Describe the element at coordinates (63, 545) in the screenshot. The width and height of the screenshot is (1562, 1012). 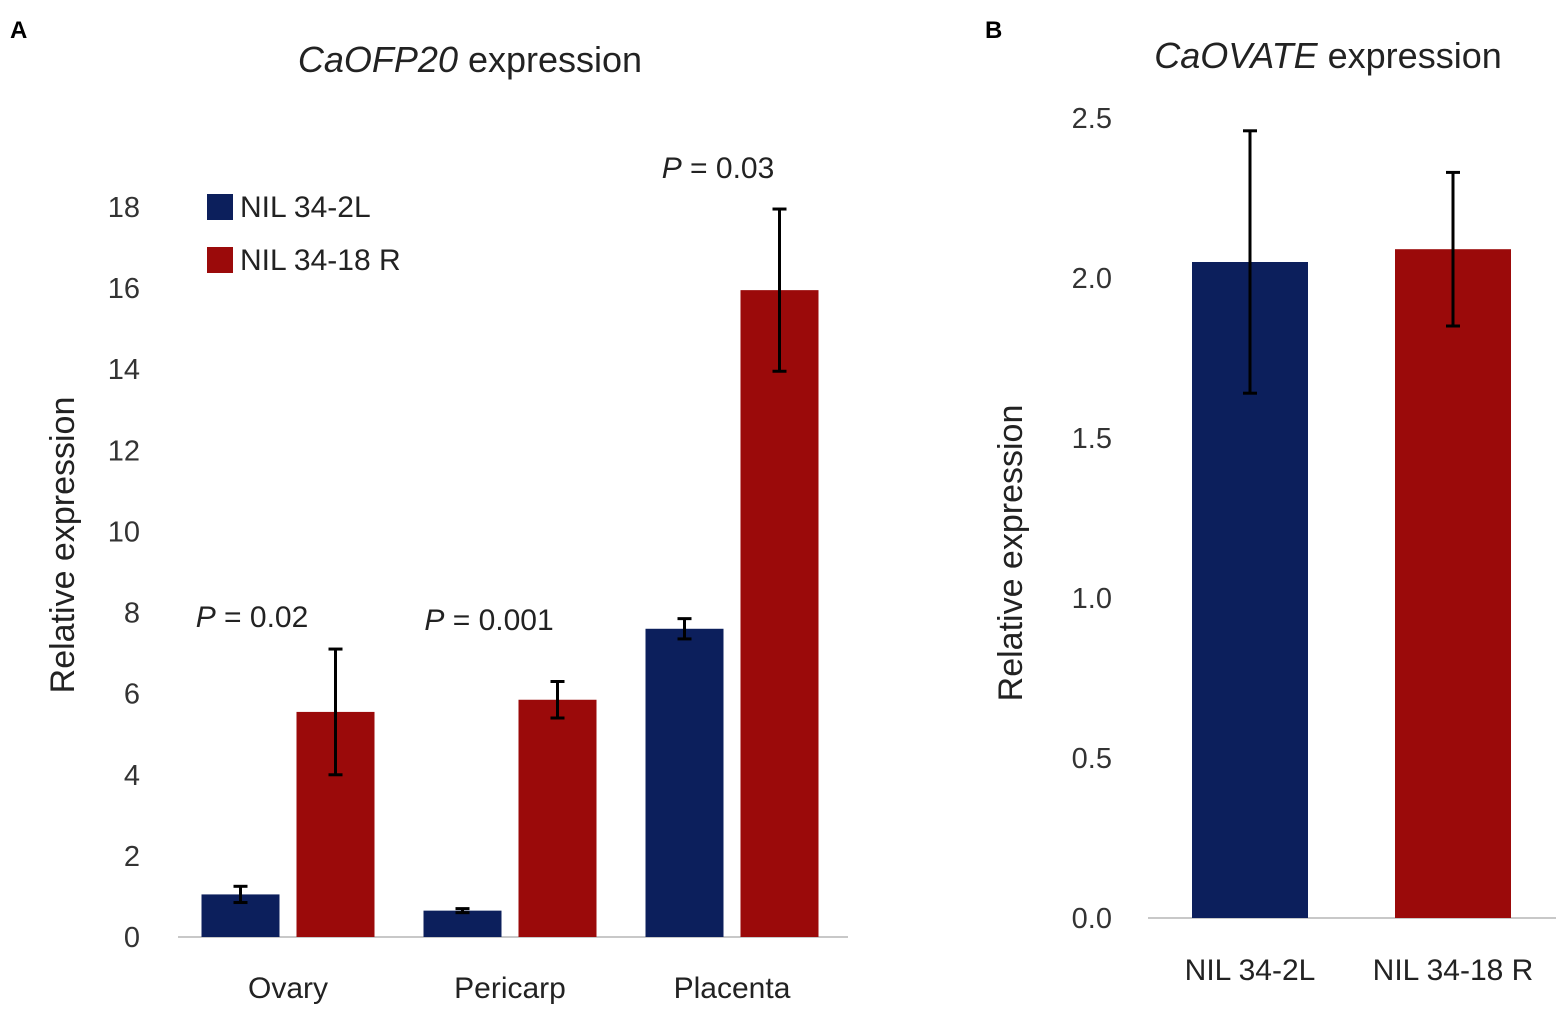
I see `panel-a-y-axis-label: Relative expression` at that location.